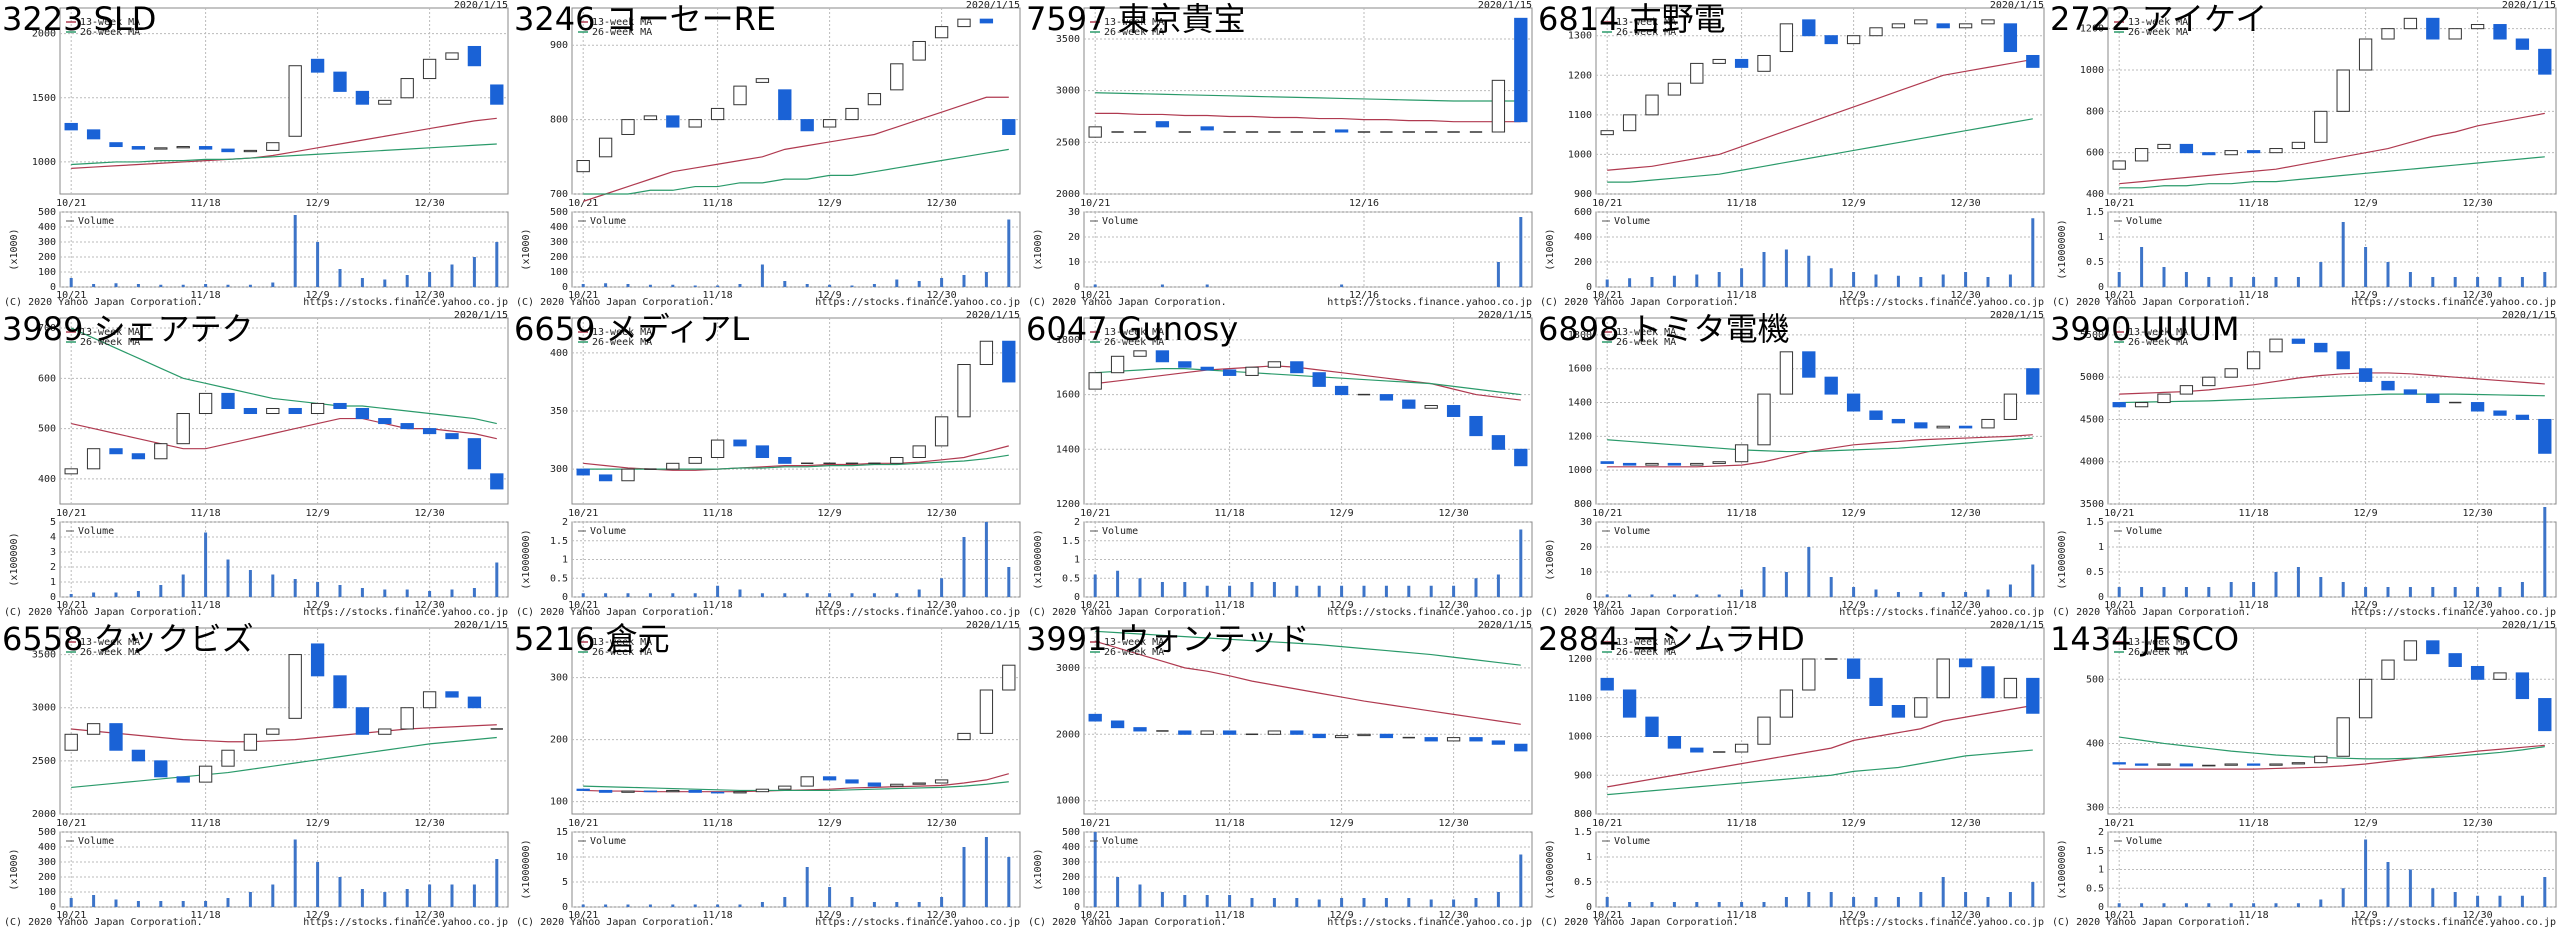 Image resolution: width=2560 pixels, height=930 pixels. What do you see at coordinates (1168, 639) in the screenshot?
I see `chart-title: 3991 ウォンテッド` at bounding box center [1168, 639].